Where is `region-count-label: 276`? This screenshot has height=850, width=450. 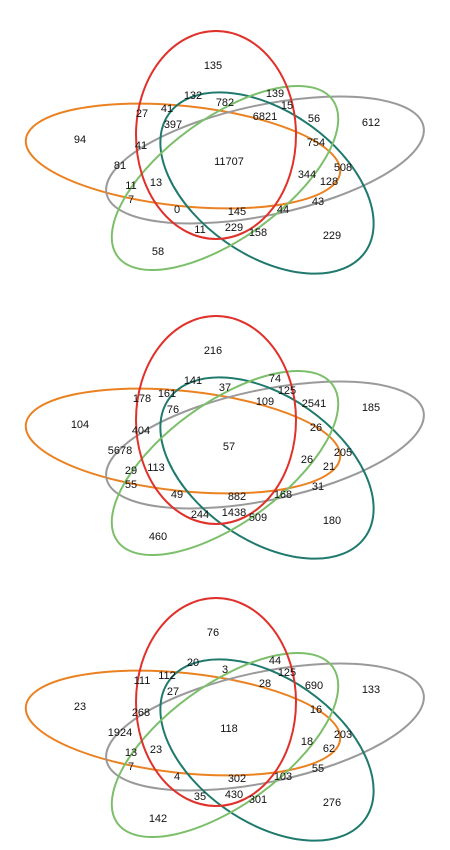 region-count-label: 276 is located at coordinates (332, 803).